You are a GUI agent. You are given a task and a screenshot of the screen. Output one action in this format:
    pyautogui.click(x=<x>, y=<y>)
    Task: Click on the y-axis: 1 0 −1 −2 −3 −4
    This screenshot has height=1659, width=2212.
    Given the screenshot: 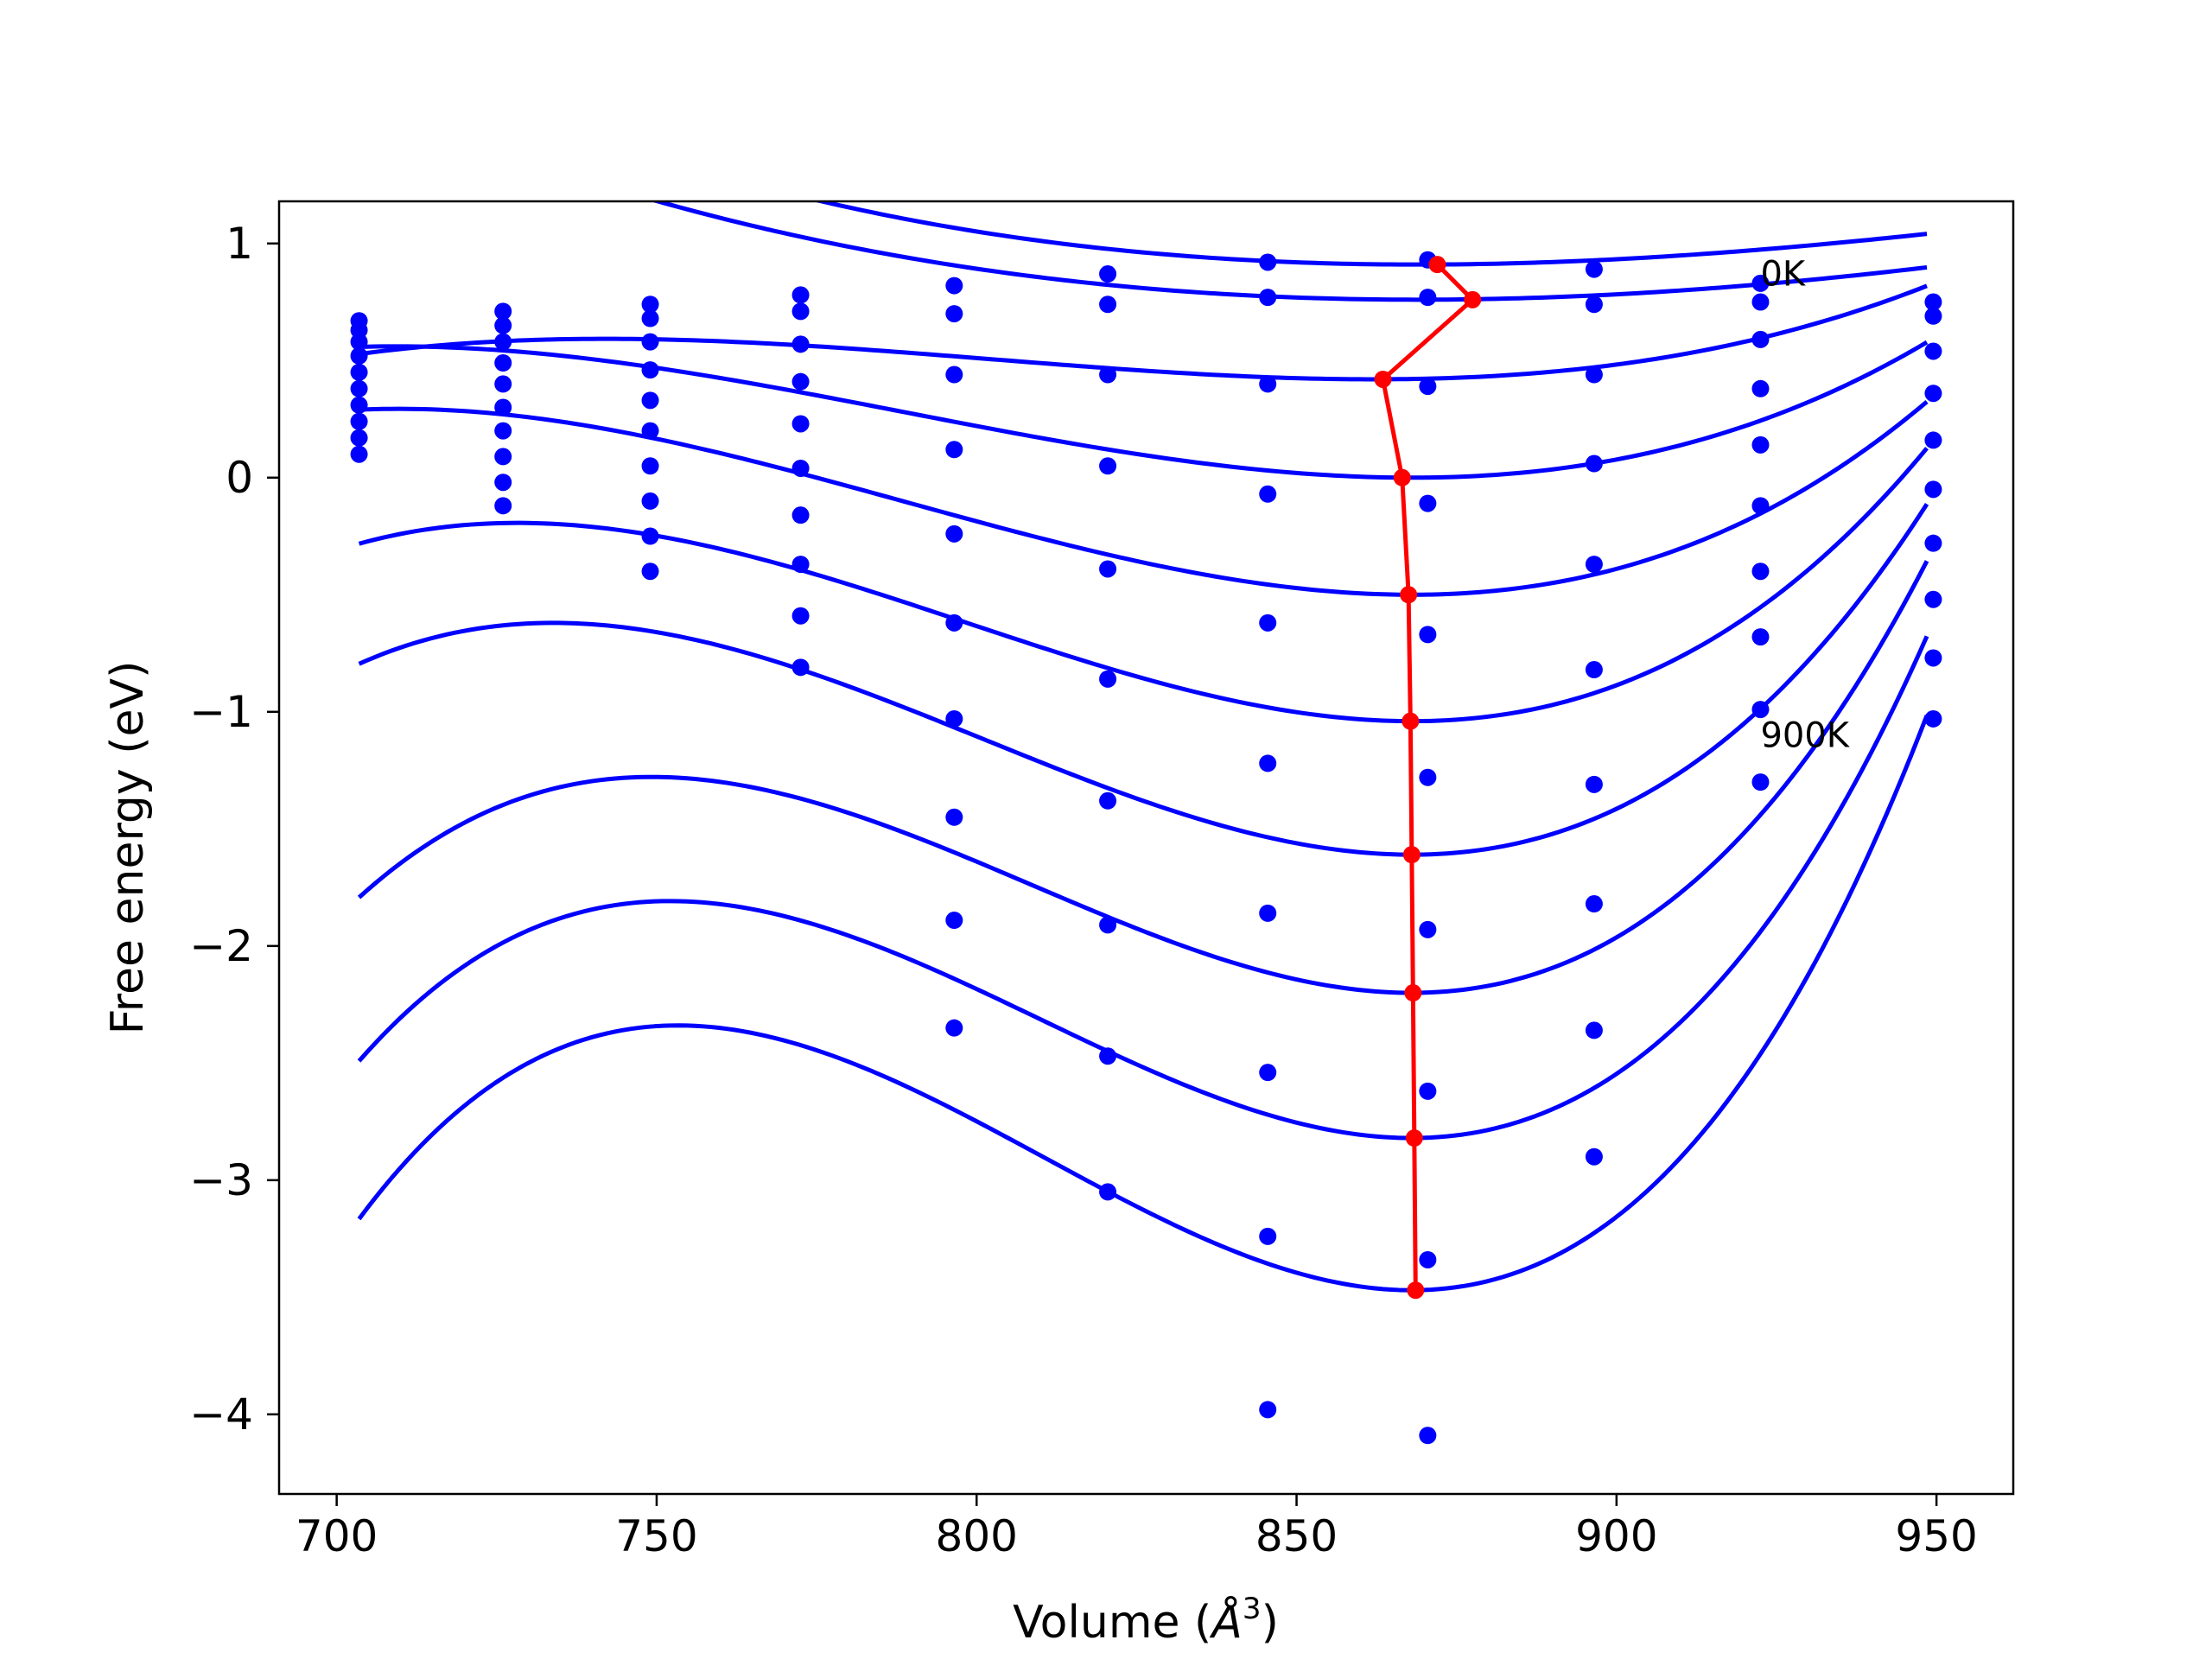 What is the action you would take?
    pyautogui.click(x=234, y=829)
    